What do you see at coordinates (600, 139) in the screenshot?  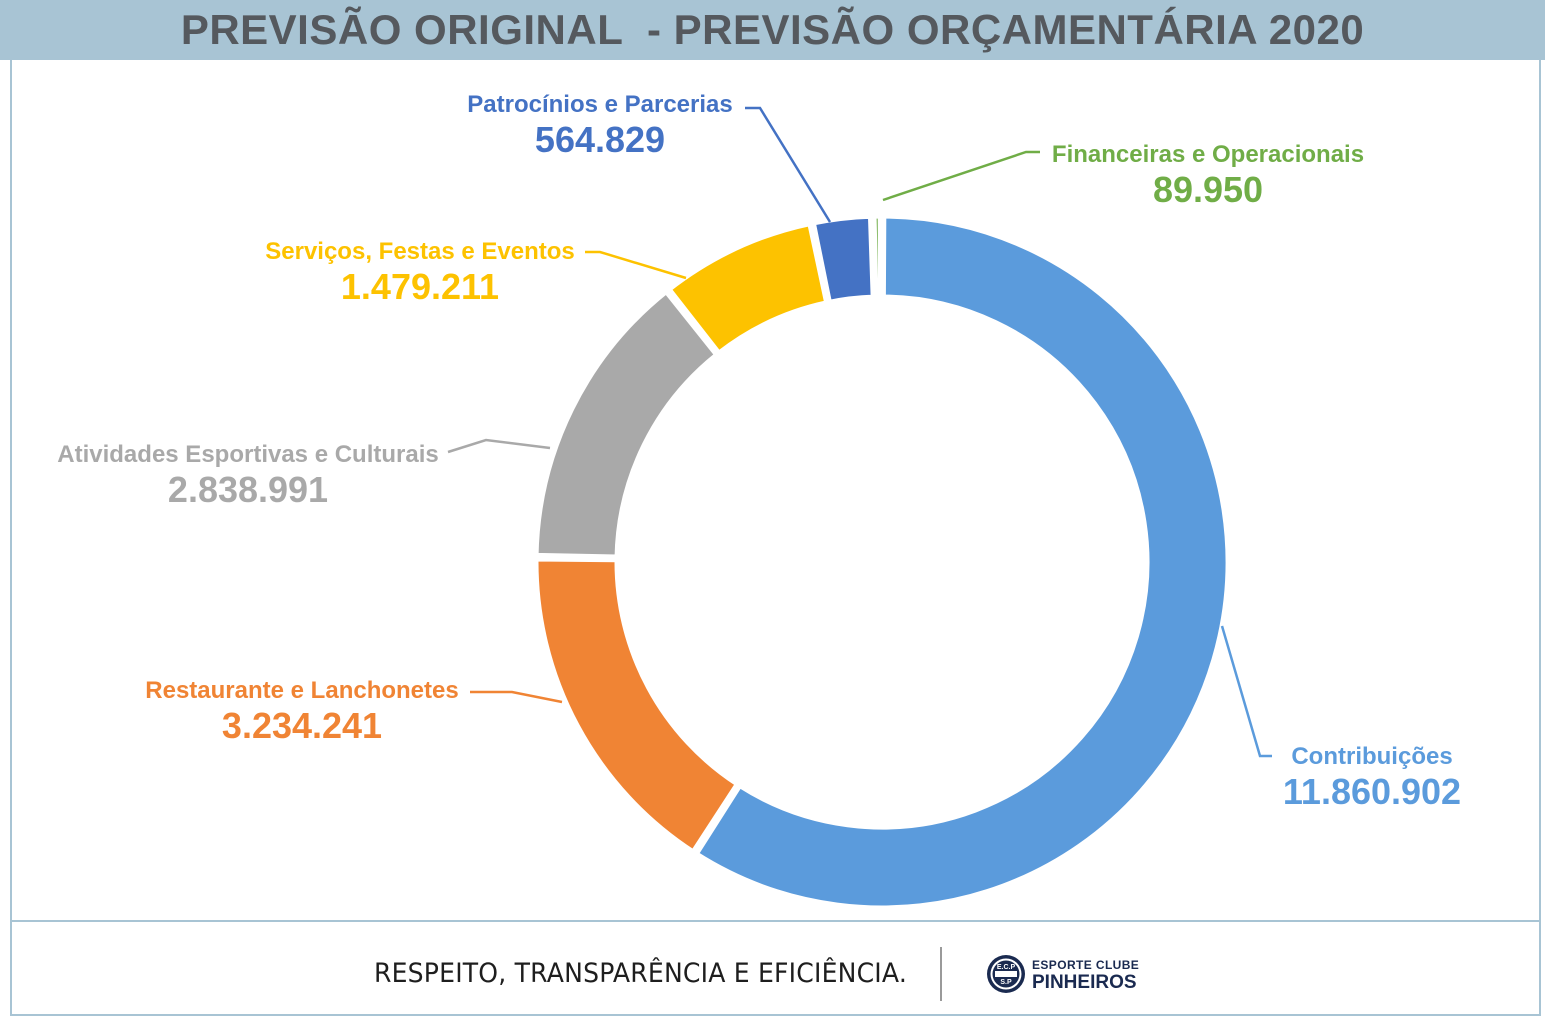 I see `slice-value-patrocinios-e-parcerias: 564.829` at bounding box center [600, 139].